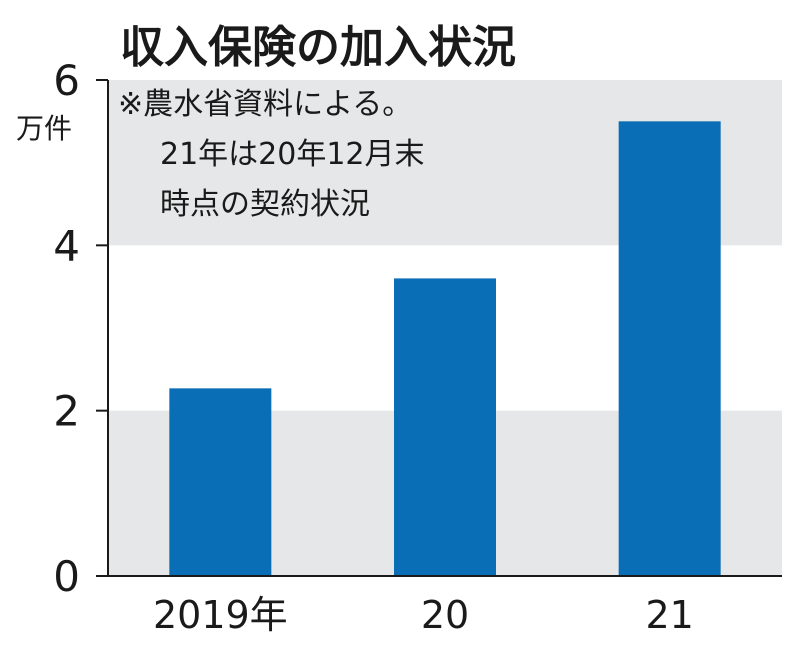  What do you see at coordinates (80, 328) in the screenshot?
I see `y-ticks: 0 2 4 6` at bounding box center [80, 328].